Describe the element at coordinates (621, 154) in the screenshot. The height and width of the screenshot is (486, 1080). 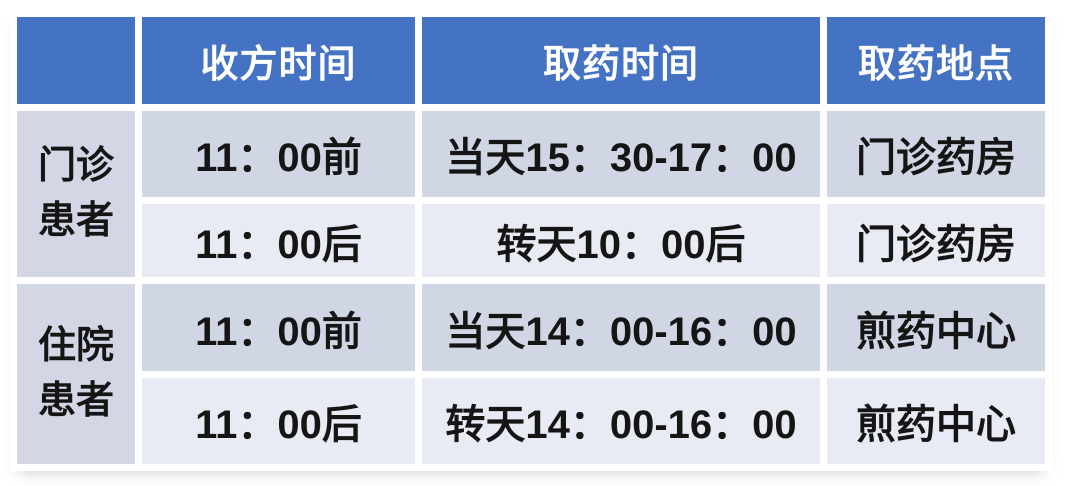
I see `cell-pickup-time: 当天15：30-17：00` at that location.